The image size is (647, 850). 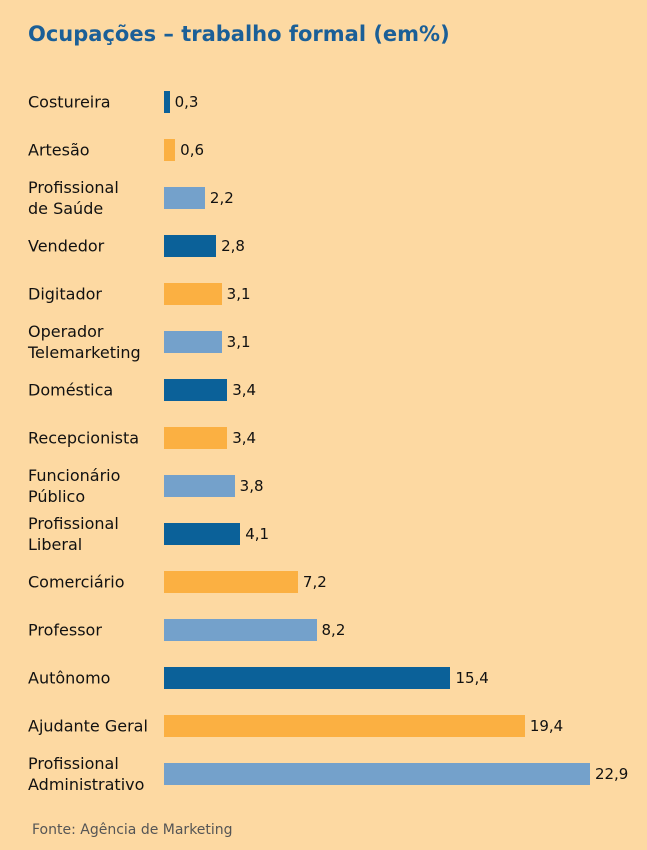 I want to click on category-label: Doméstica, so click(x=71, y=390).